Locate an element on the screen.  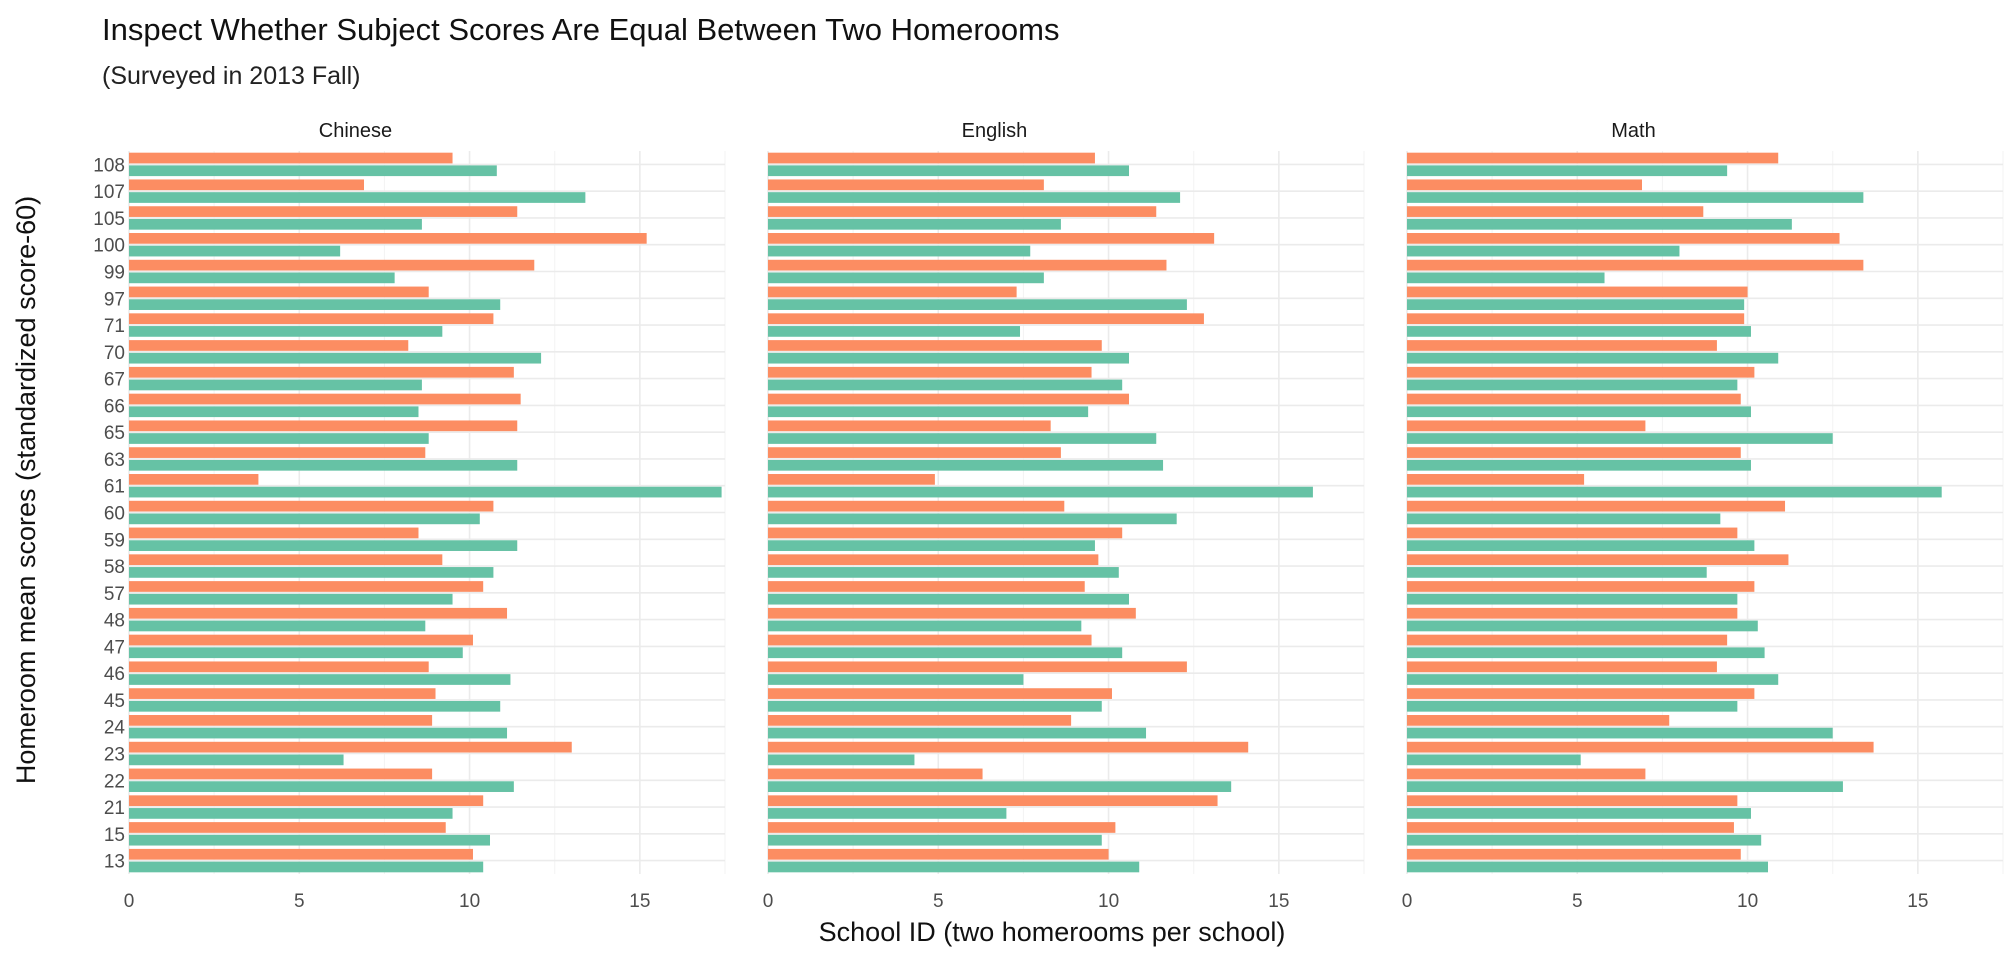
y-tick-label: 61 is located at coordinates (114, 487).